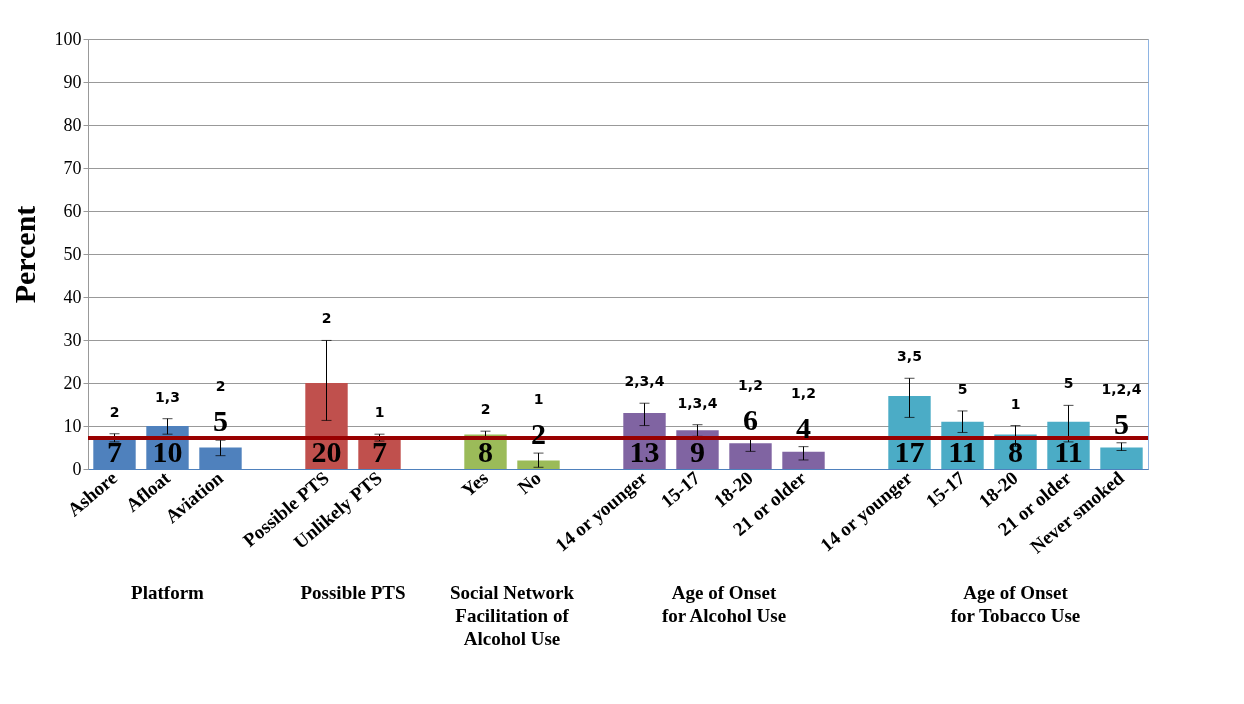 The width and height of the screenshot is (1244, 704). I want to click on y-tick-label: 30, so click(72, 339).